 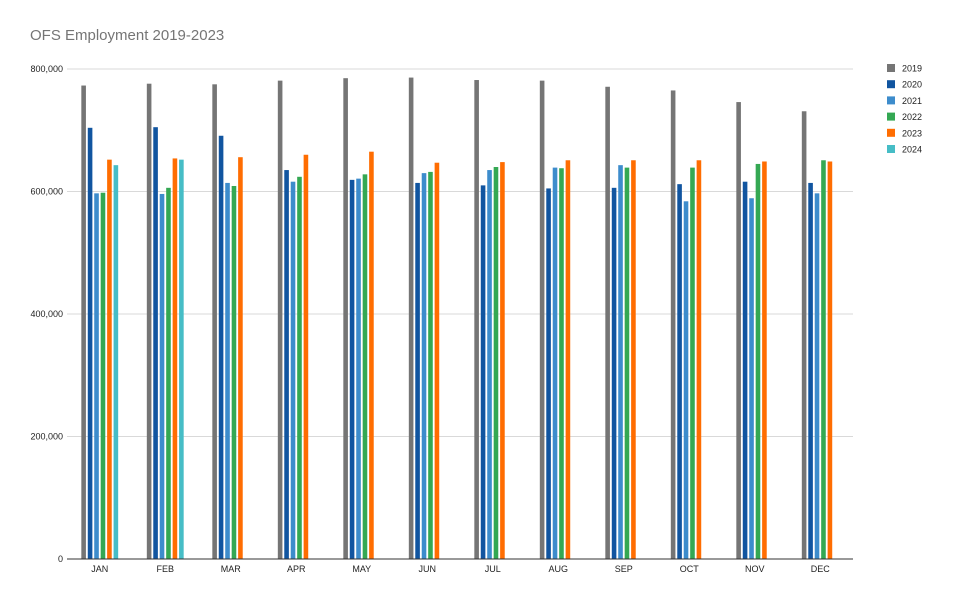 What do you see at coordinates (755, 569) in the screenshot?
I see `x-tick-label: NOV` at bounding box center [755, 569].